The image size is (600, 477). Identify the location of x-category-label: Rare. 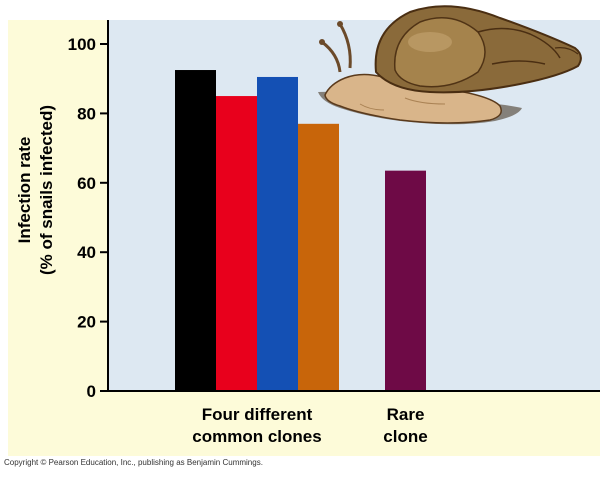
(406, 414).